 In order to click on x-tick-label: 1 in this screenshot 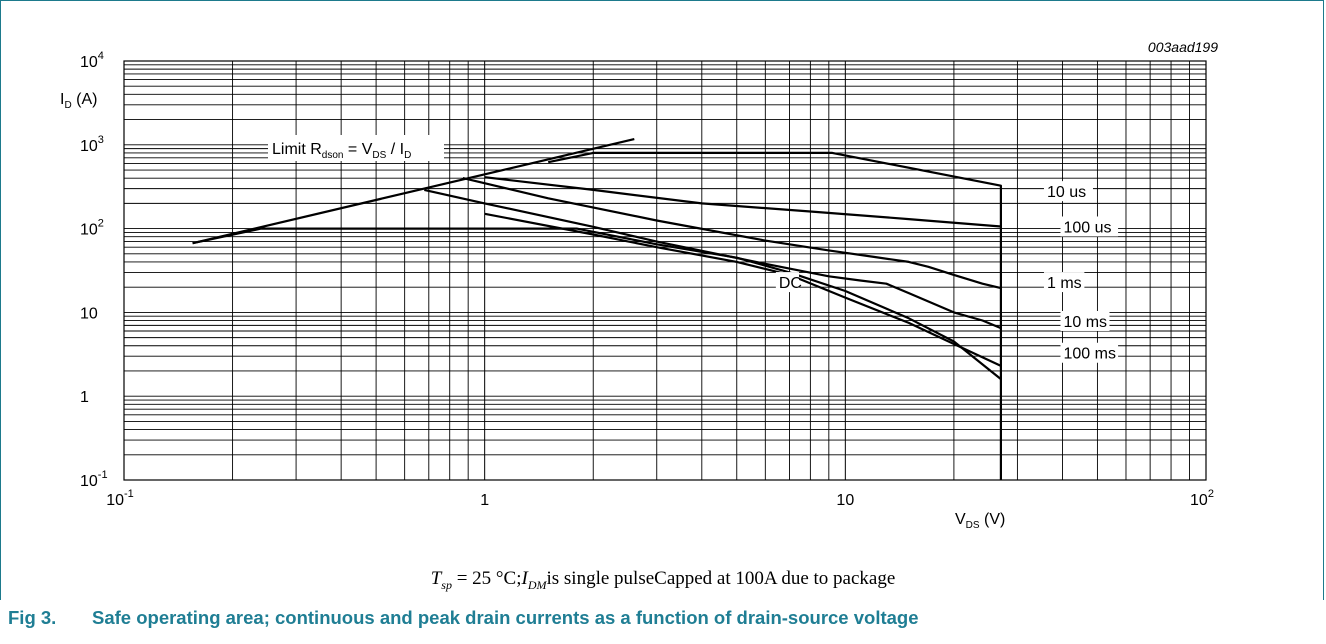, I will do `click(484, 500)`.